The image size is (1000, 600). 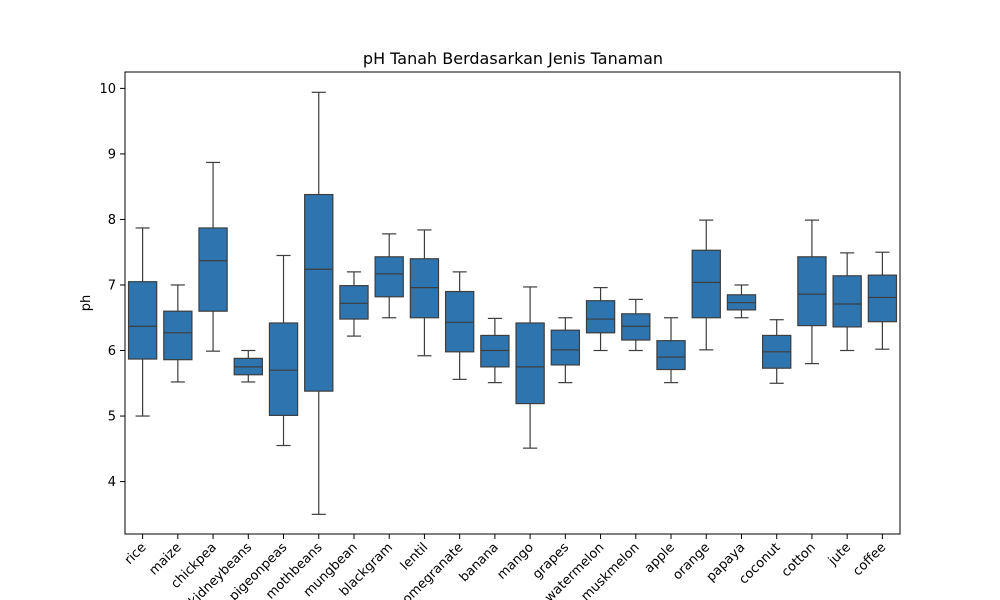 I want to click on box-coffee, so click(x=882, y=300).